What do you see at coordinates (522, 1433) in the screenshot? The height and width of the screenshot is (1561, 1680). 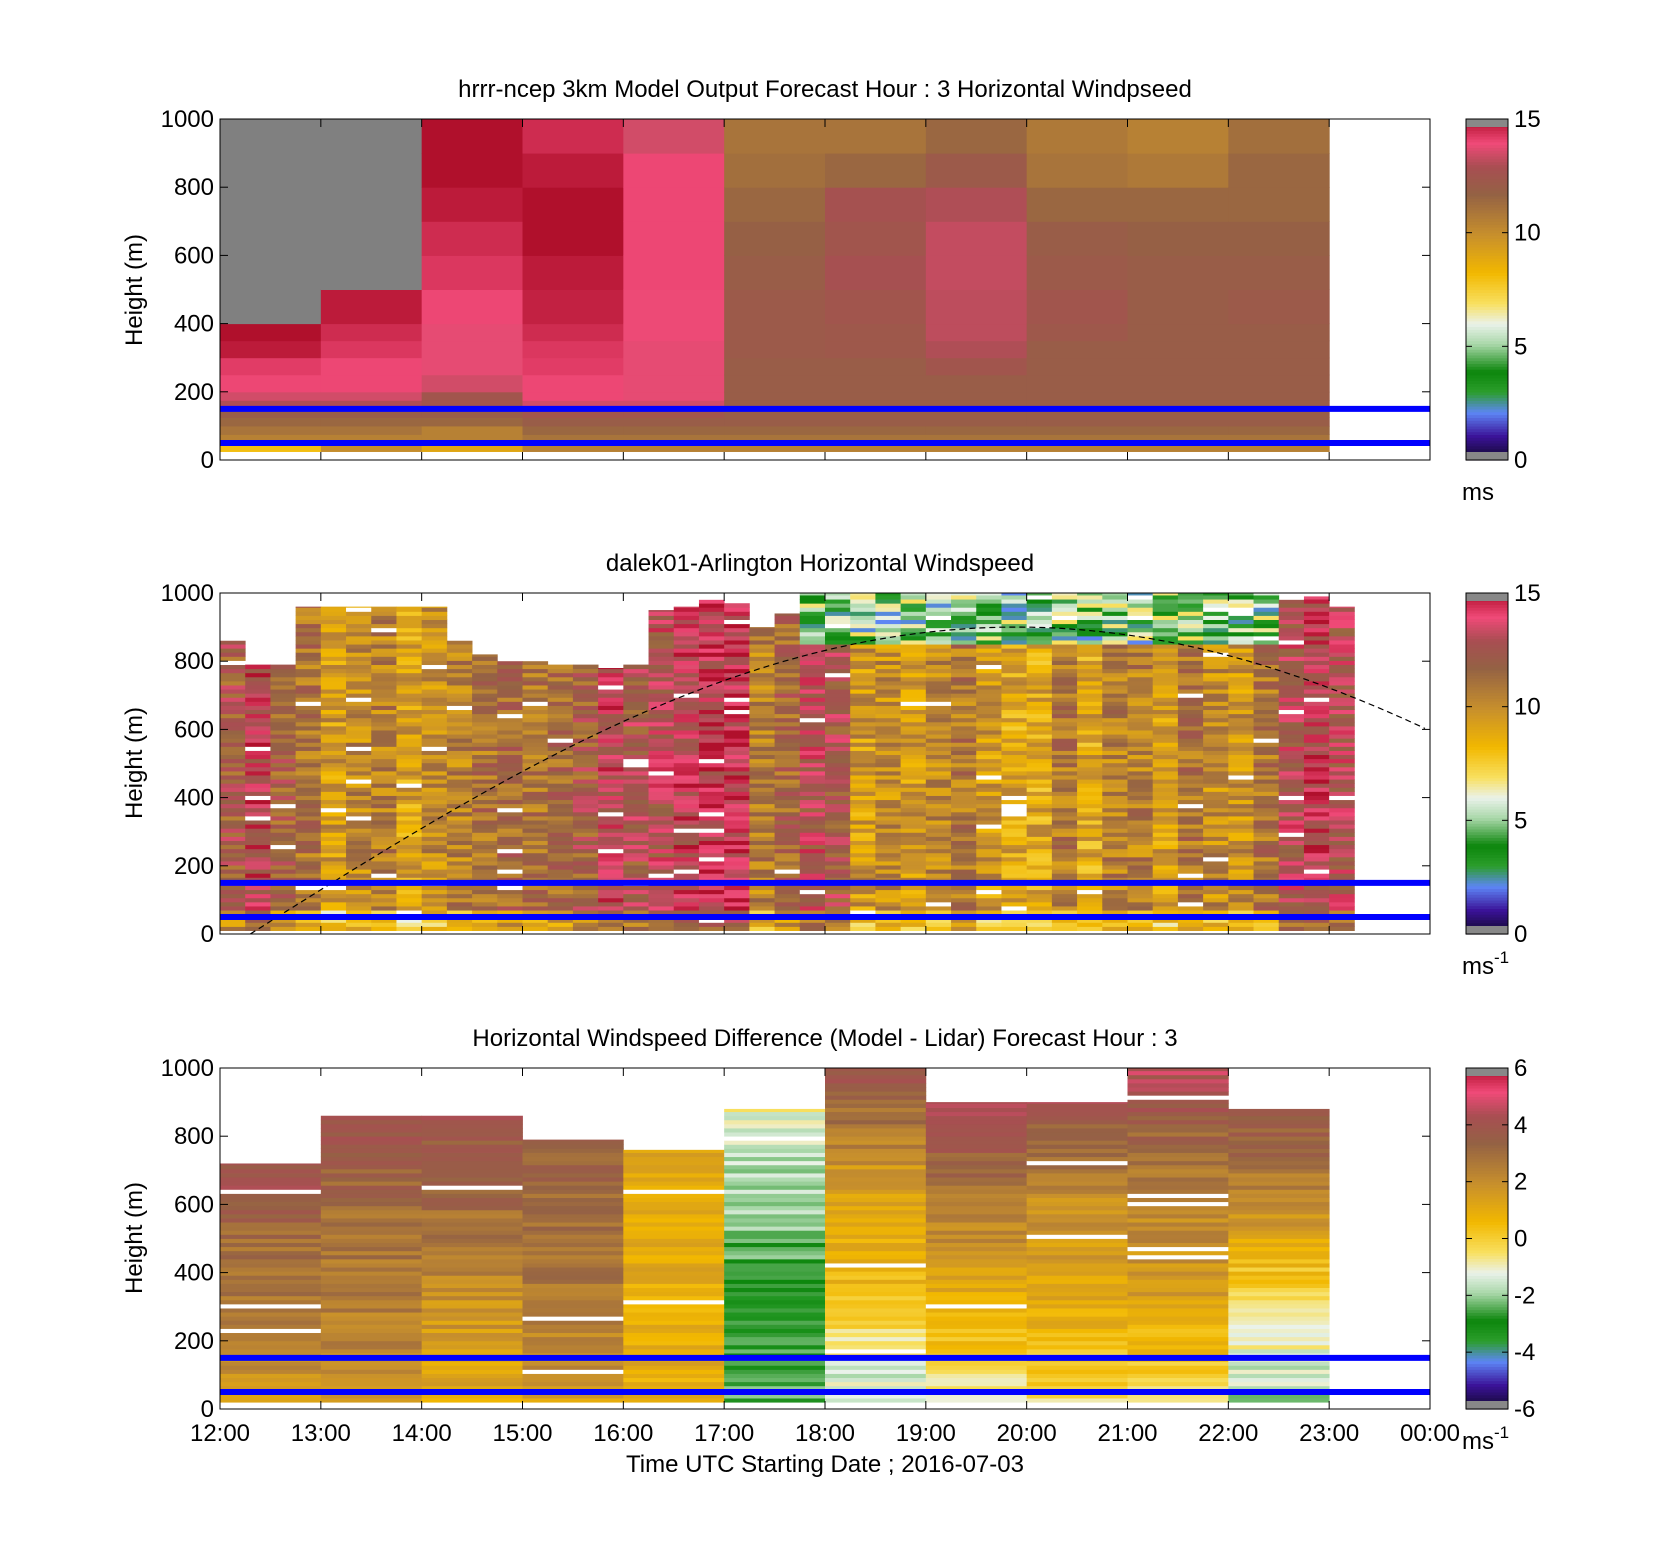 I see `x-tick-label: 15:00` at bounding box center [522, 1433].